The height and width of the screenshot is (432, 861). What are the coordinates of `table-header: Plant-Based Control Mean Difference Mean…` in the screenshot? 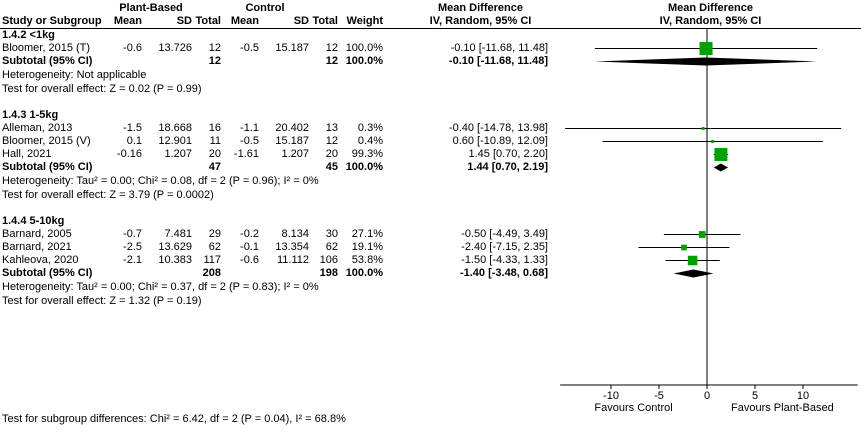 It's located at (430, 14).